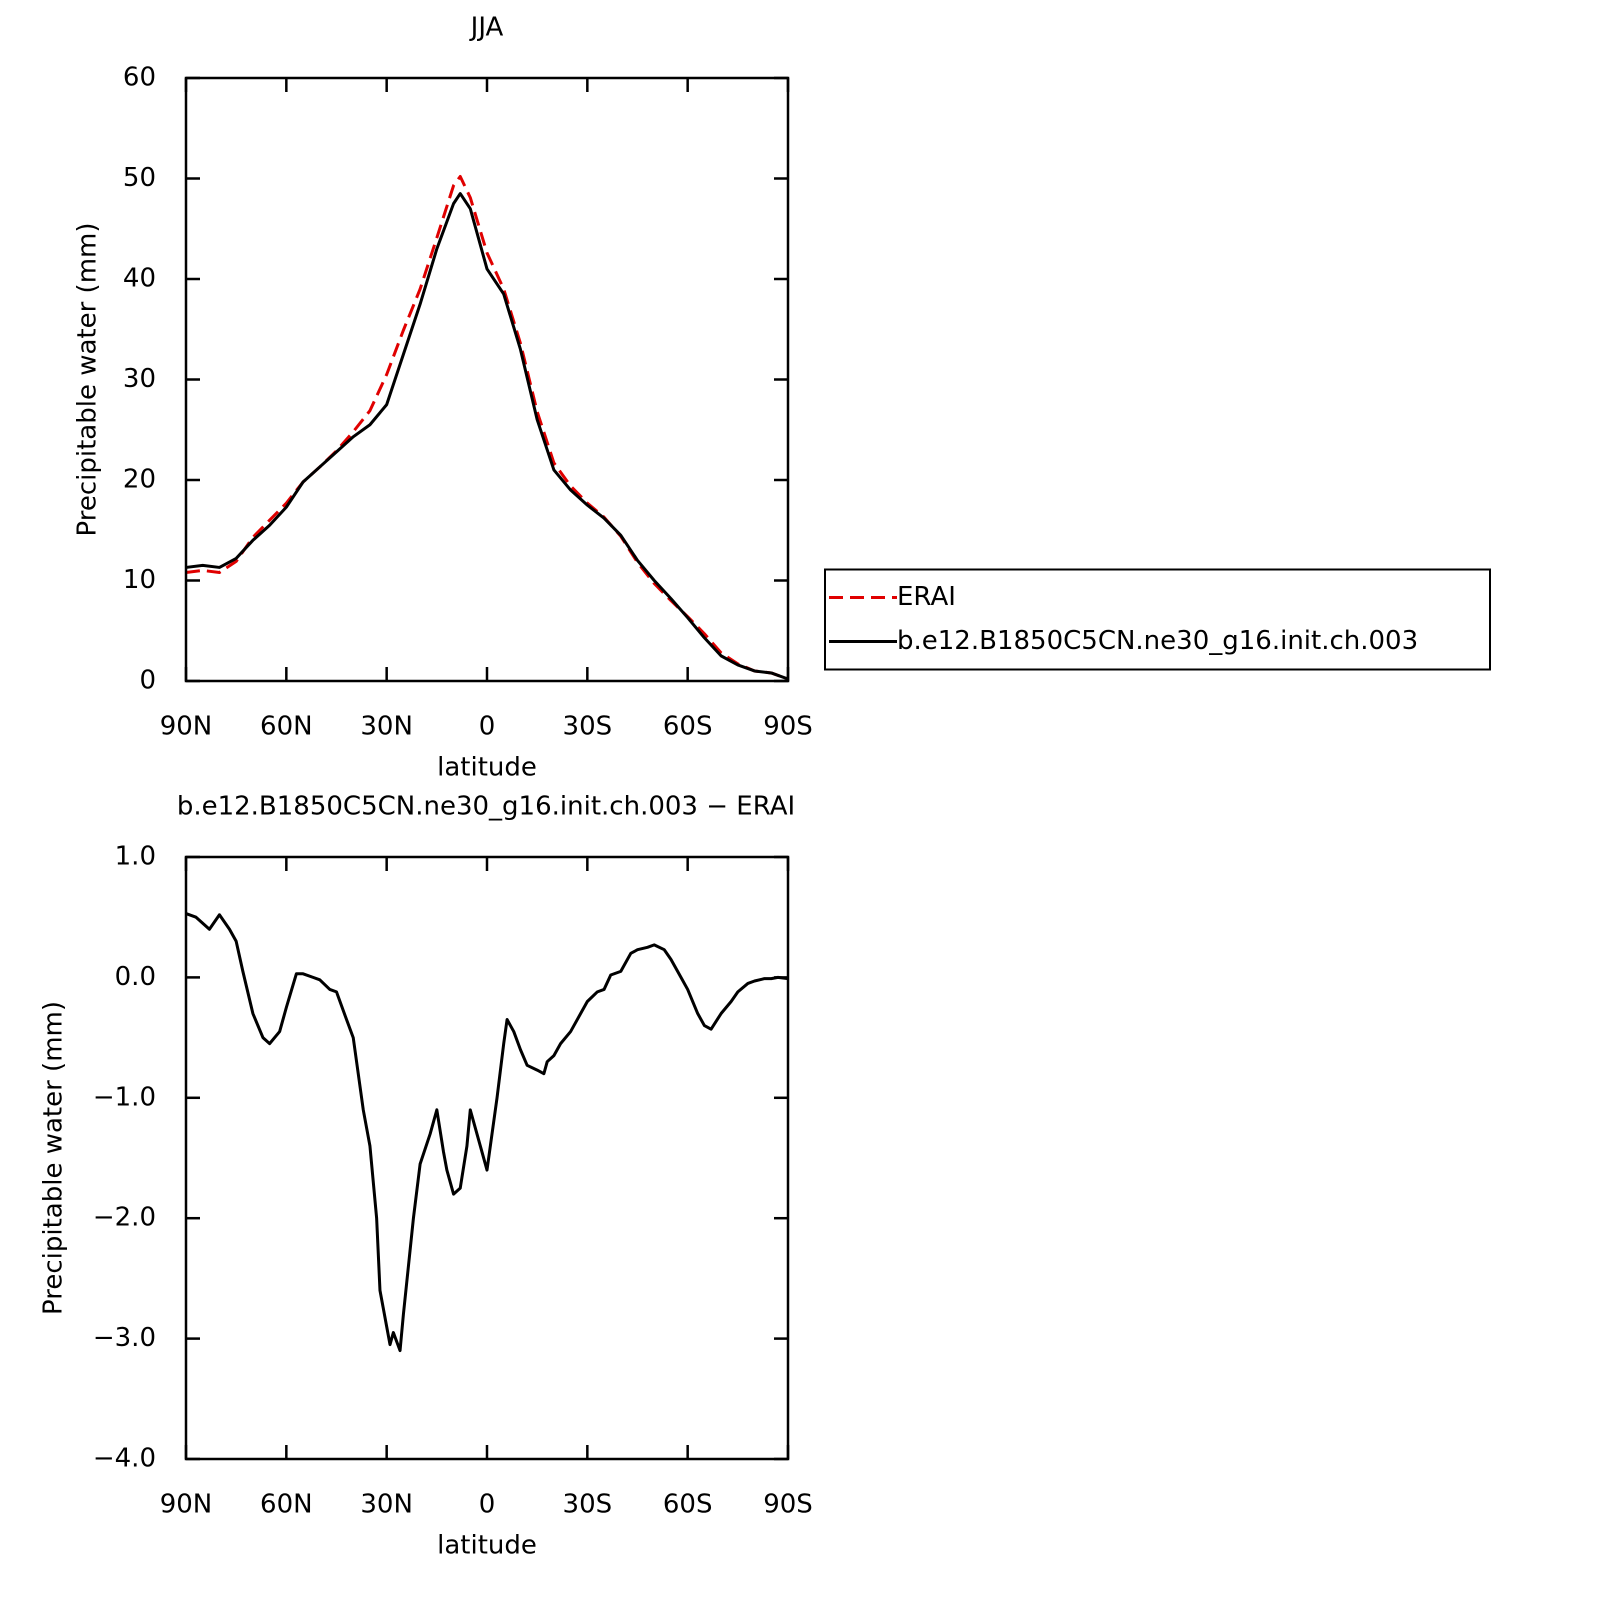  What do you see at coordinates (486, 28) in the screenshot?
I see `chart-title: JJA` at bounding box center [486, 28].